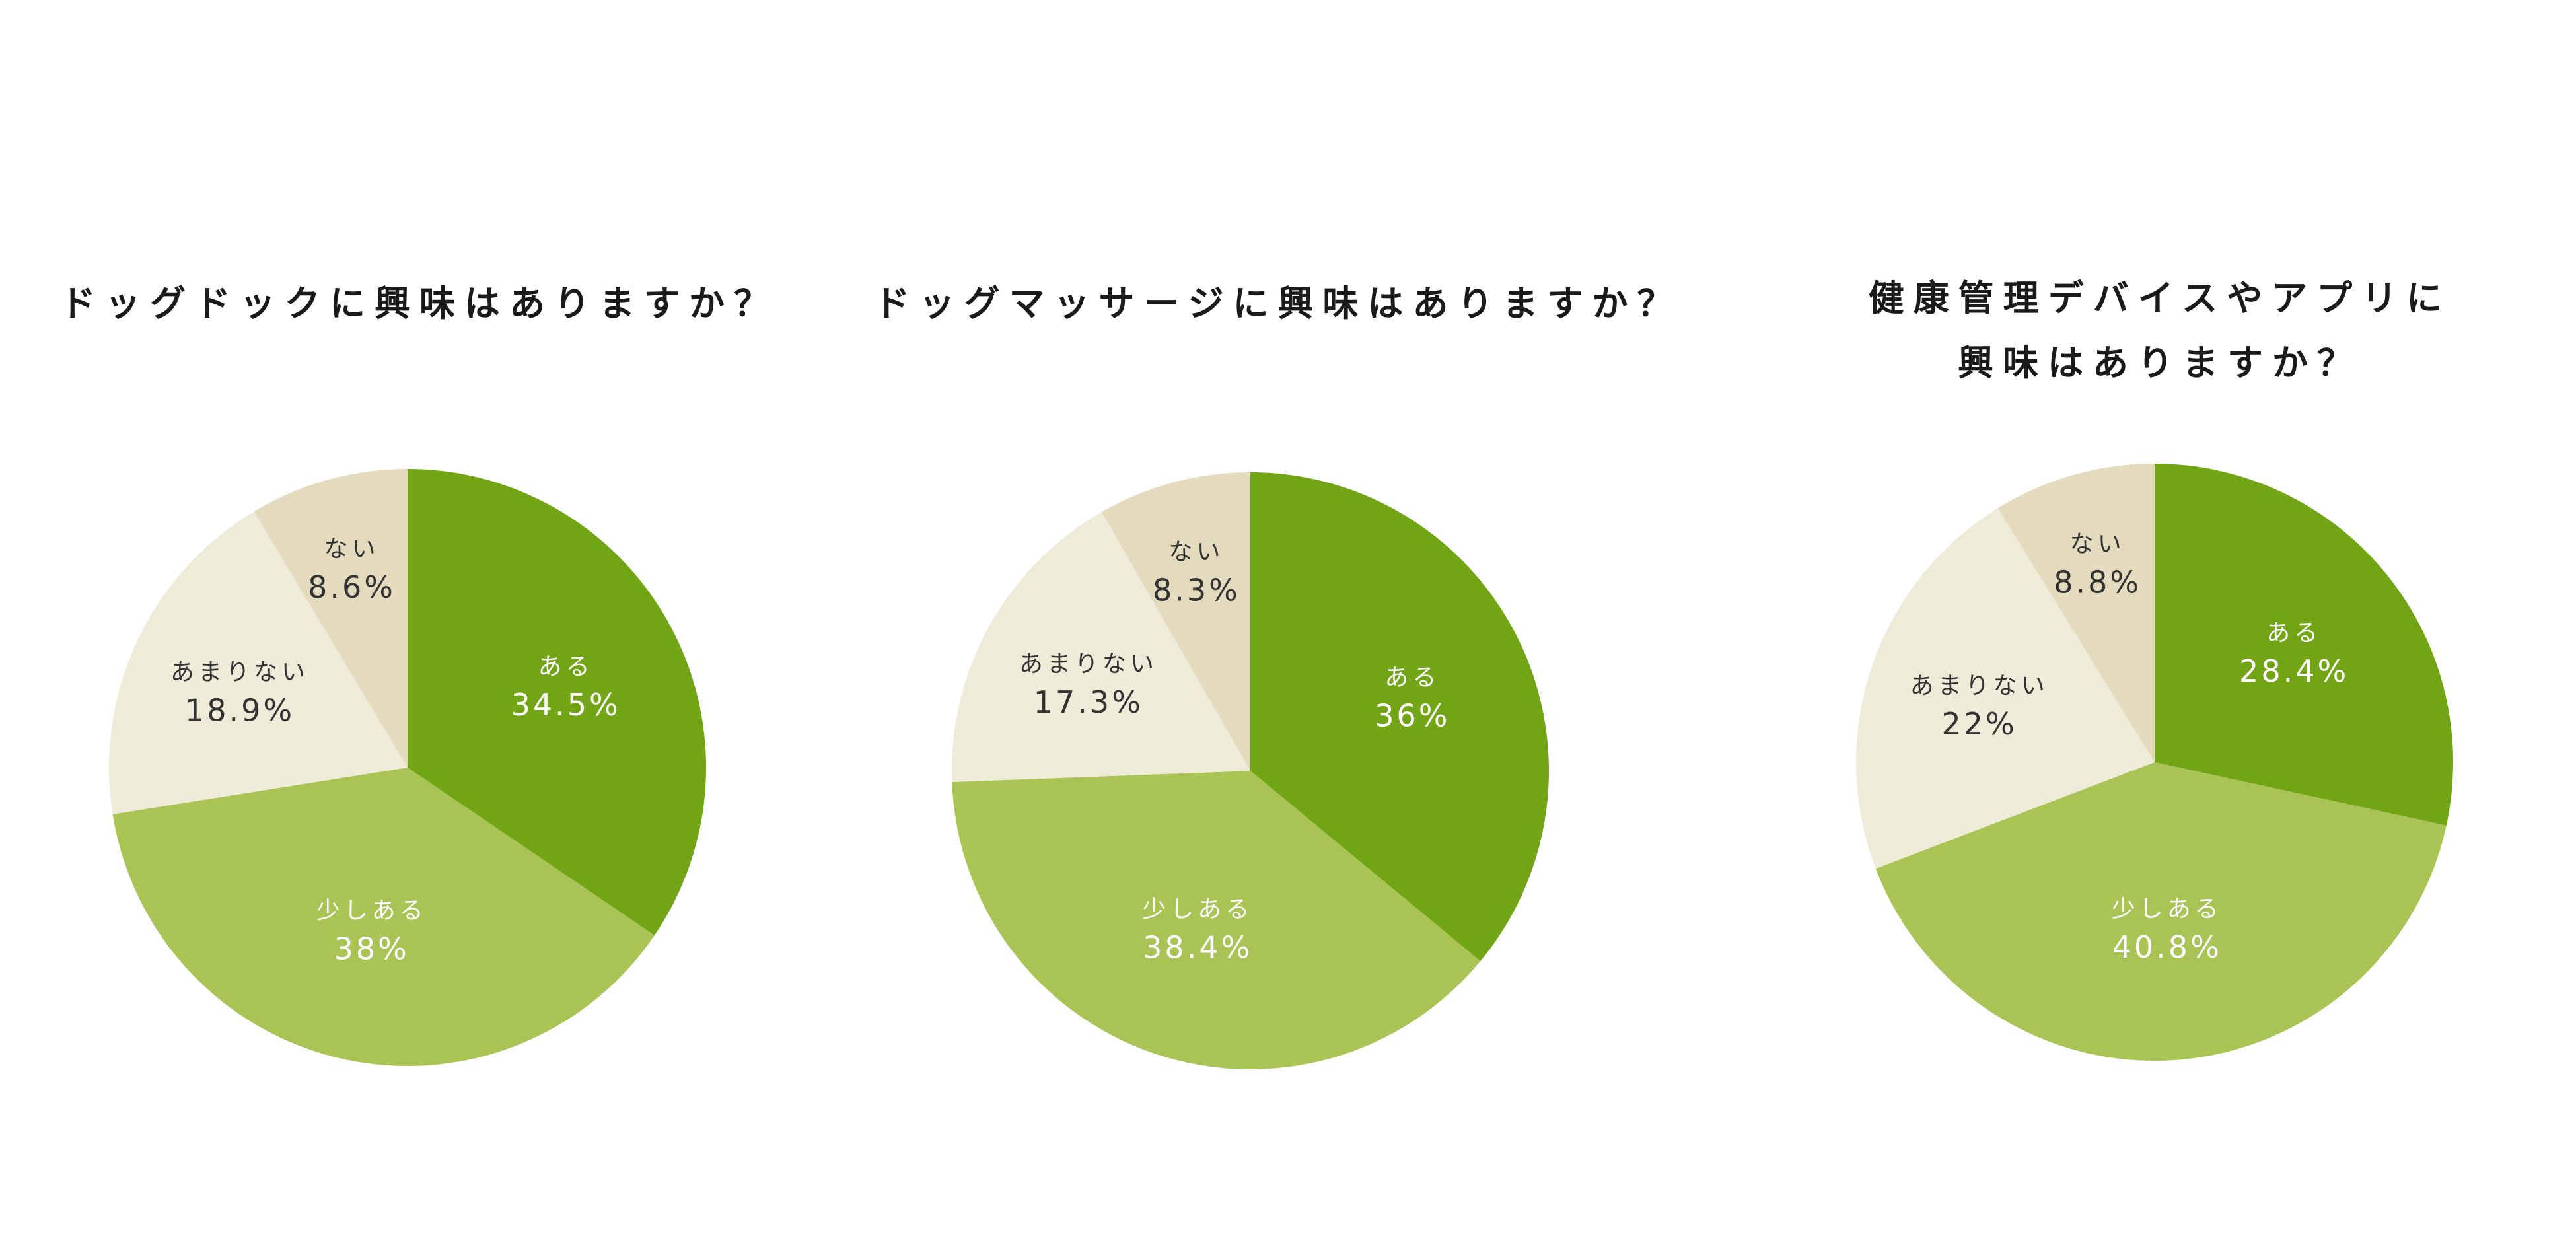  I want to click on slice-value-label: 36%, so click(1412, 716).